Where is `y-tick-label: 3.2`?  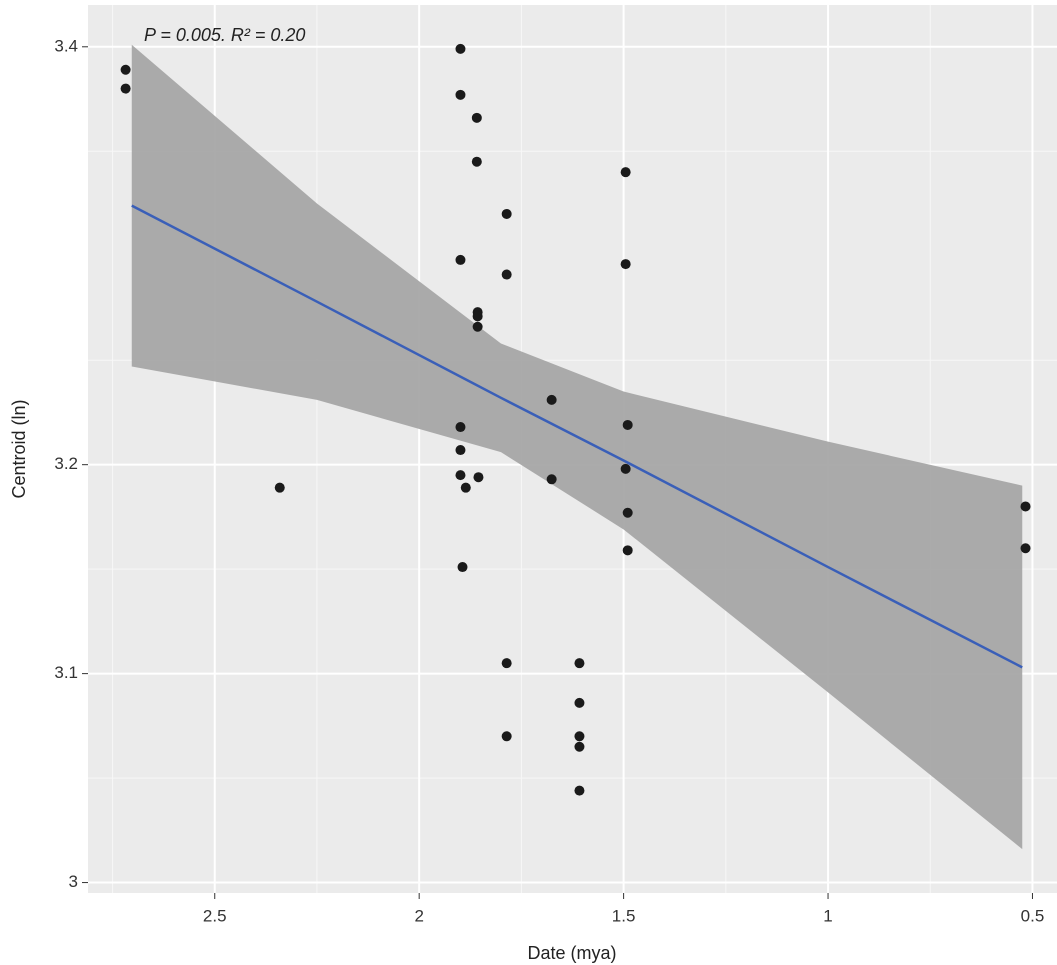
y-tick-label: 3.2 is located at coordinates (66, 463).